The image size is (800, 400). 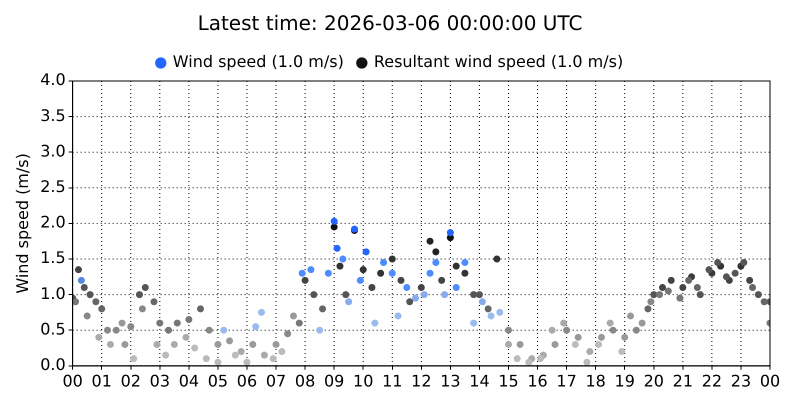 I want to click on y-tick-label: 2.5, so click(x=53, y=186).